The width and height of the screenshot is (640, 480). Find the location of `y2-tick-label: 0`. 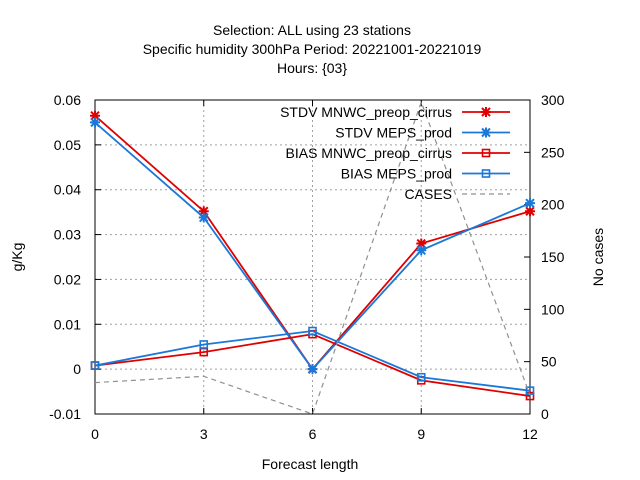

y2-tick-label: 0 is located at coordinates (545, 414).